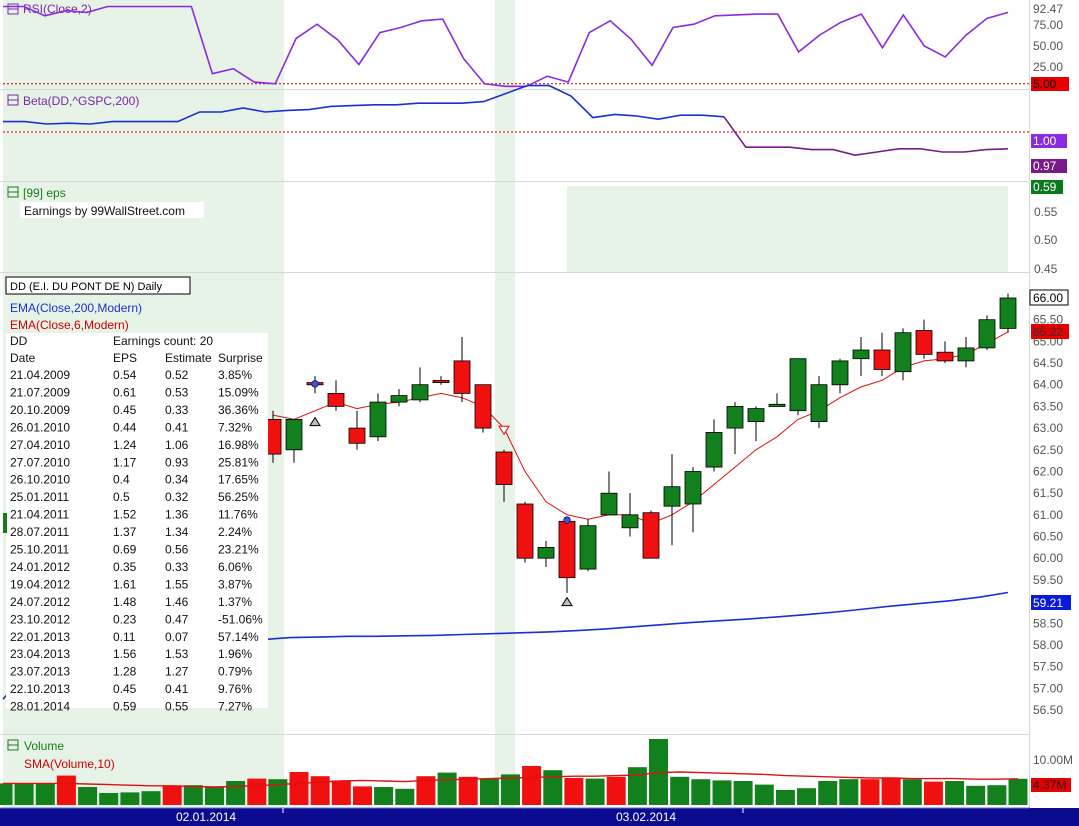 Image resolution: width=1079 pixels, height=826 pixels. What do you see at coordinates (125, 584) in the screenshot?
I see `earnings-table-cell: 1.61` at bounding box center [125, 584].